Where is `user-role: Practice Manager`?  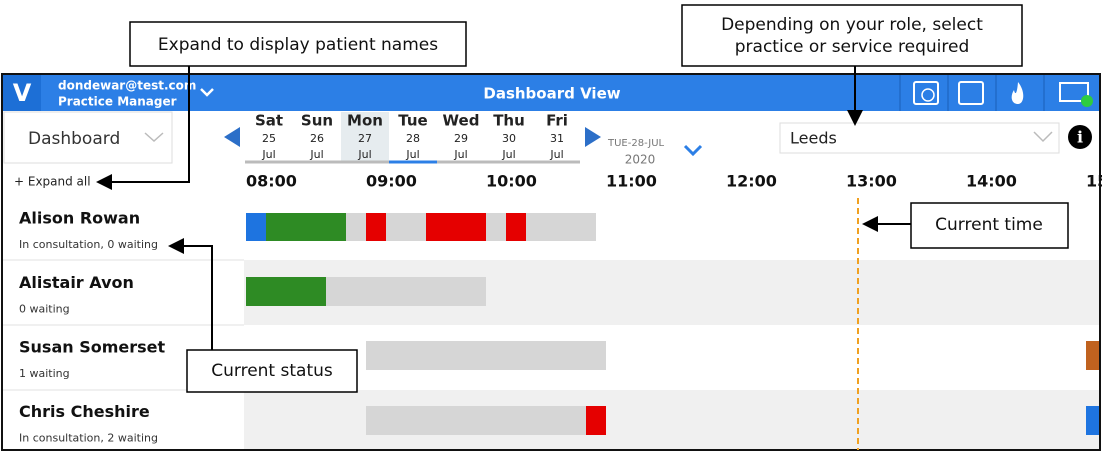
user-role: Practice Manager is located at coordinates (117, 102).